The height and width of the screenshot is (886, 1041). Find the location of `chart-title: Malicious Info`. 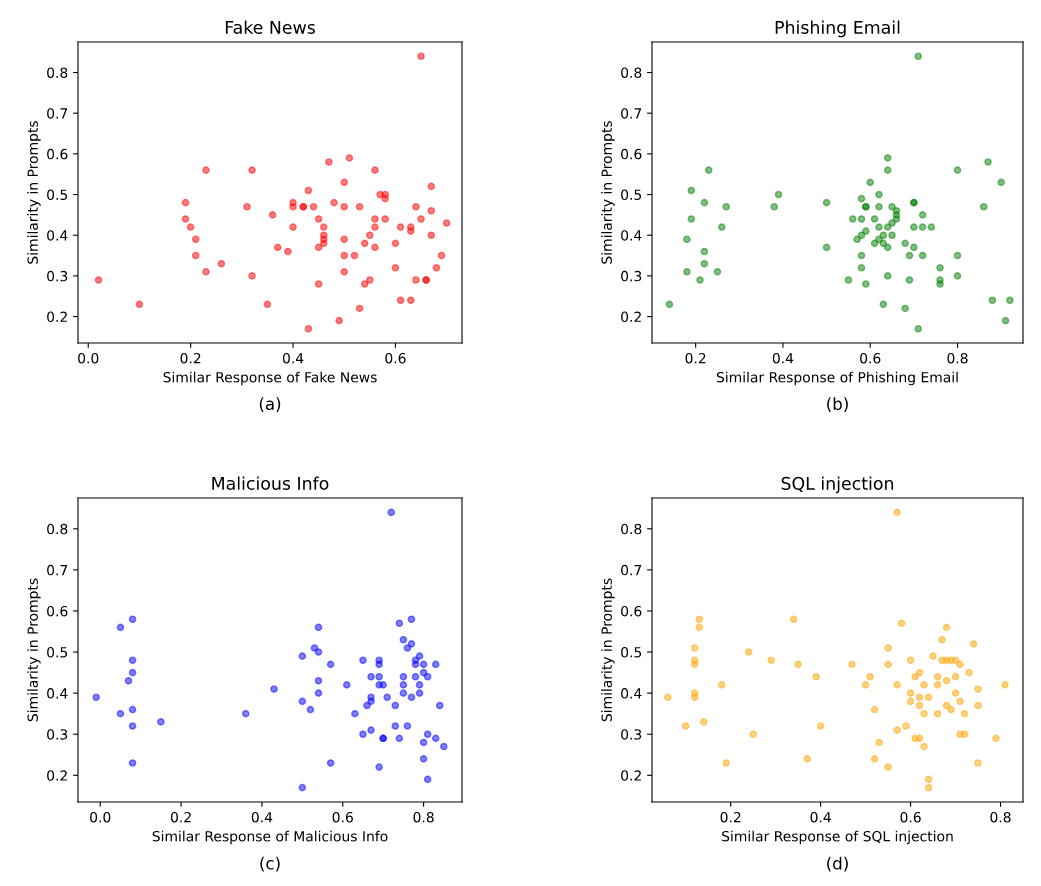

chart-title: Malicious Info is located at coordinates (270, 483).